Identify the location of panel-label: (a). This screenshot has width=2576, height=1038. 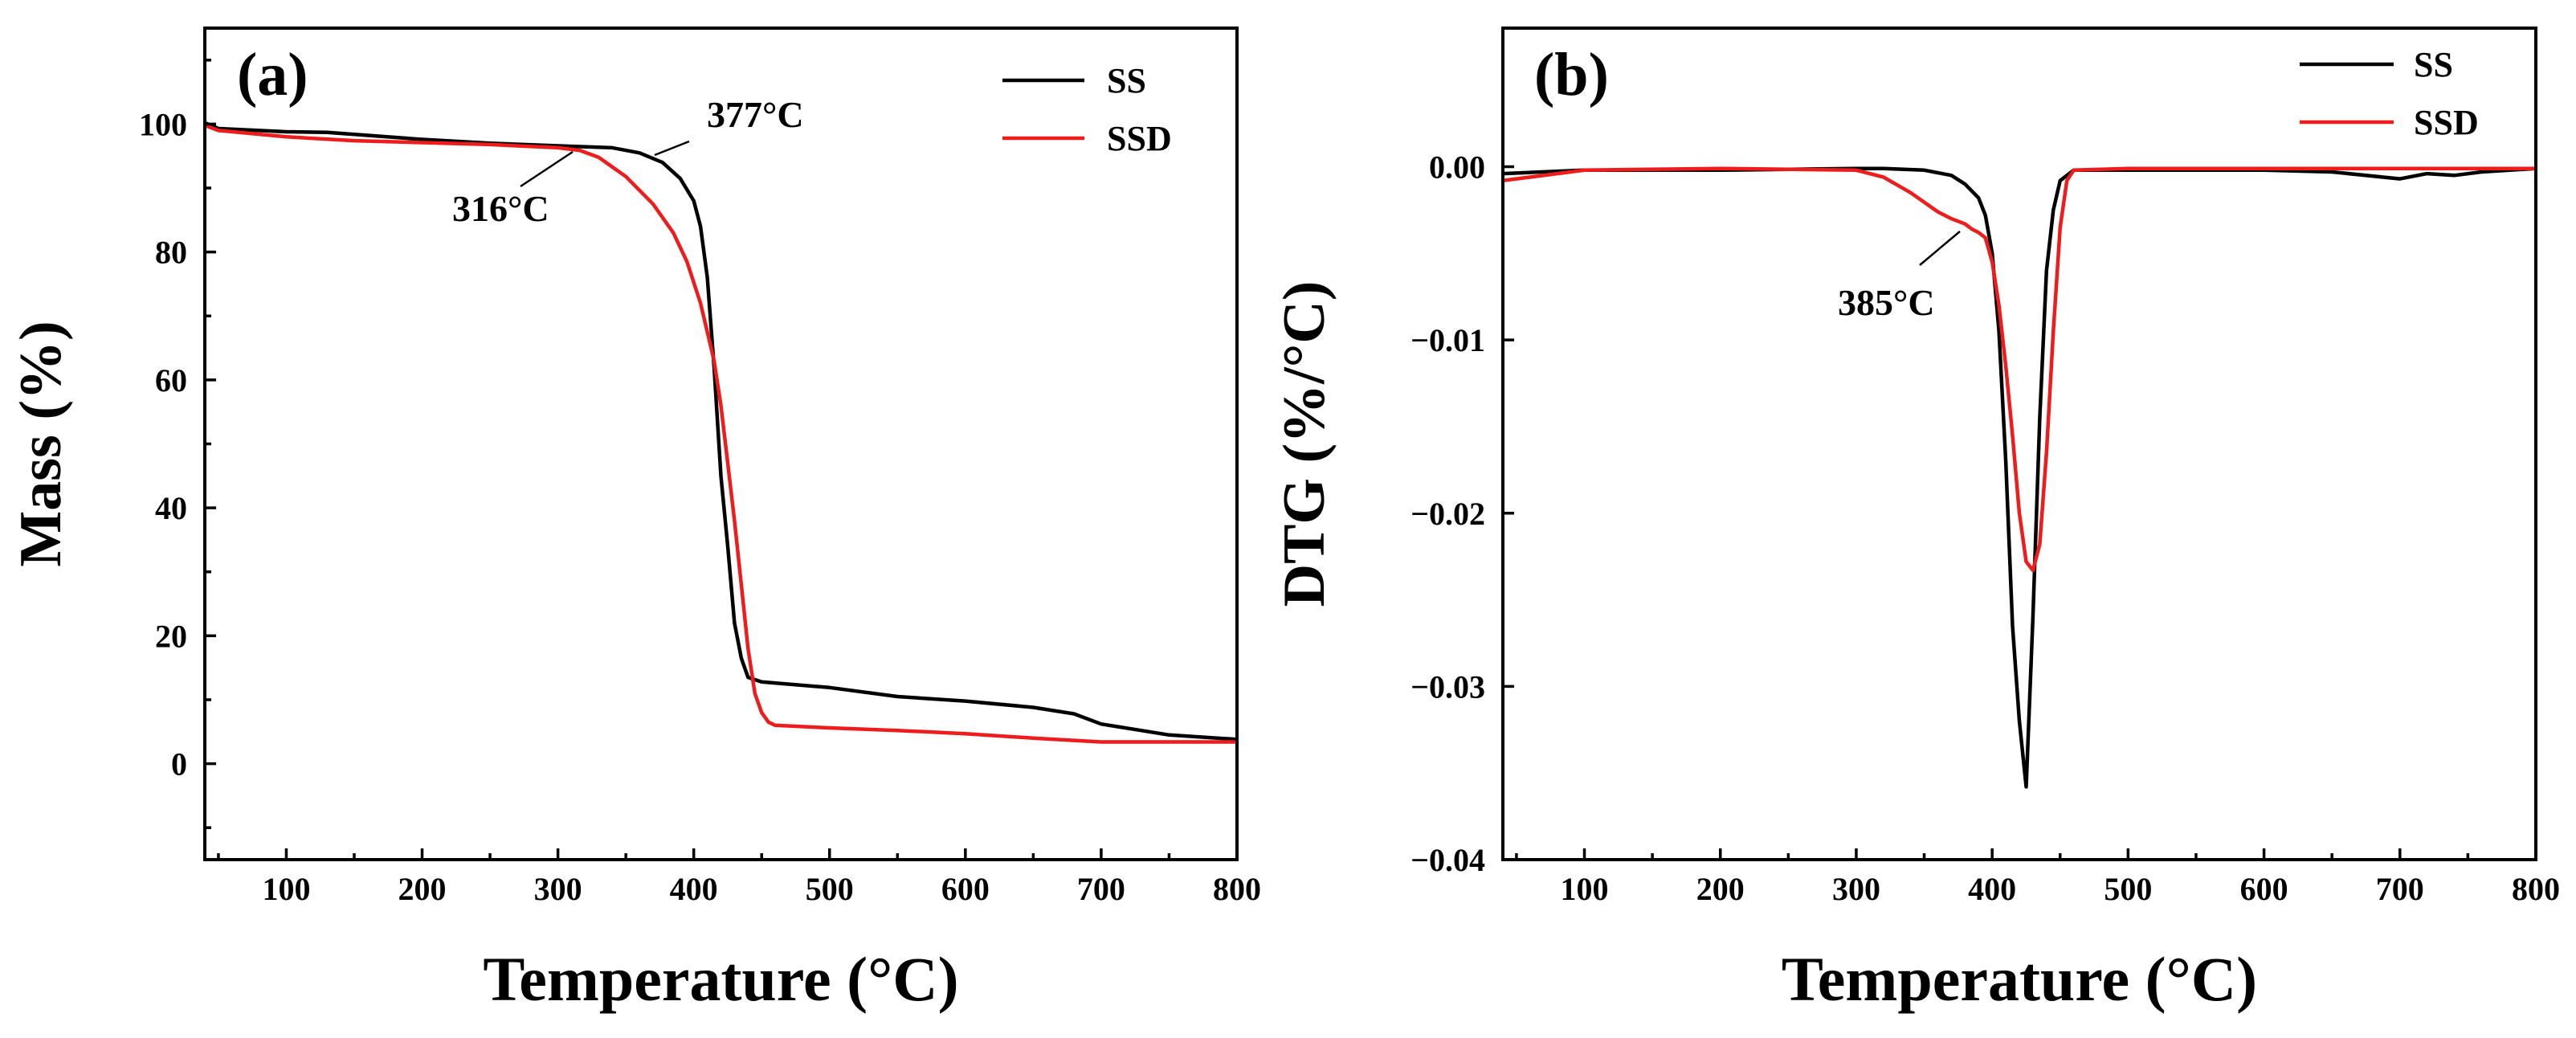
(272, 74).